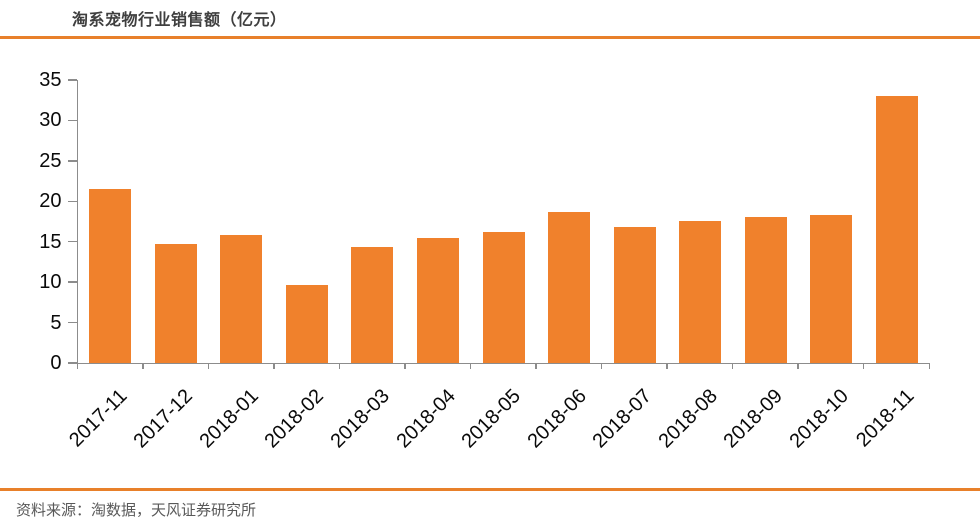 The height and width of the screenshot is (523, 980). What do you see at coordinates (50, 120) in the screenshot?
I see `y-axis-tick-label: 30` at bounding box center [50, 120].